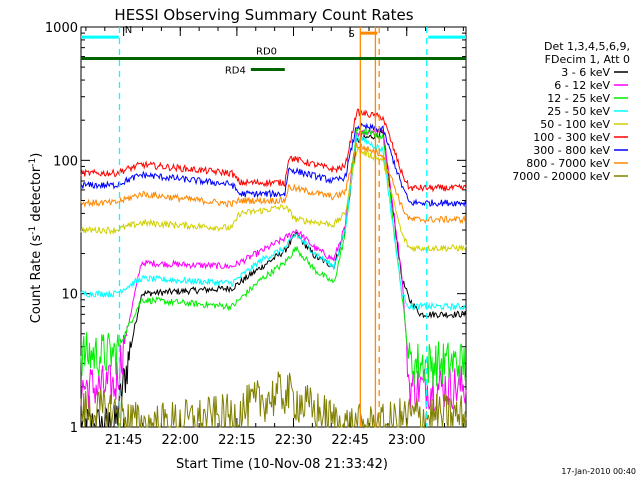  Describe the element at coordinates (406, 440) in the screenshot. I see `x-tick-label: 23:00` at that location.